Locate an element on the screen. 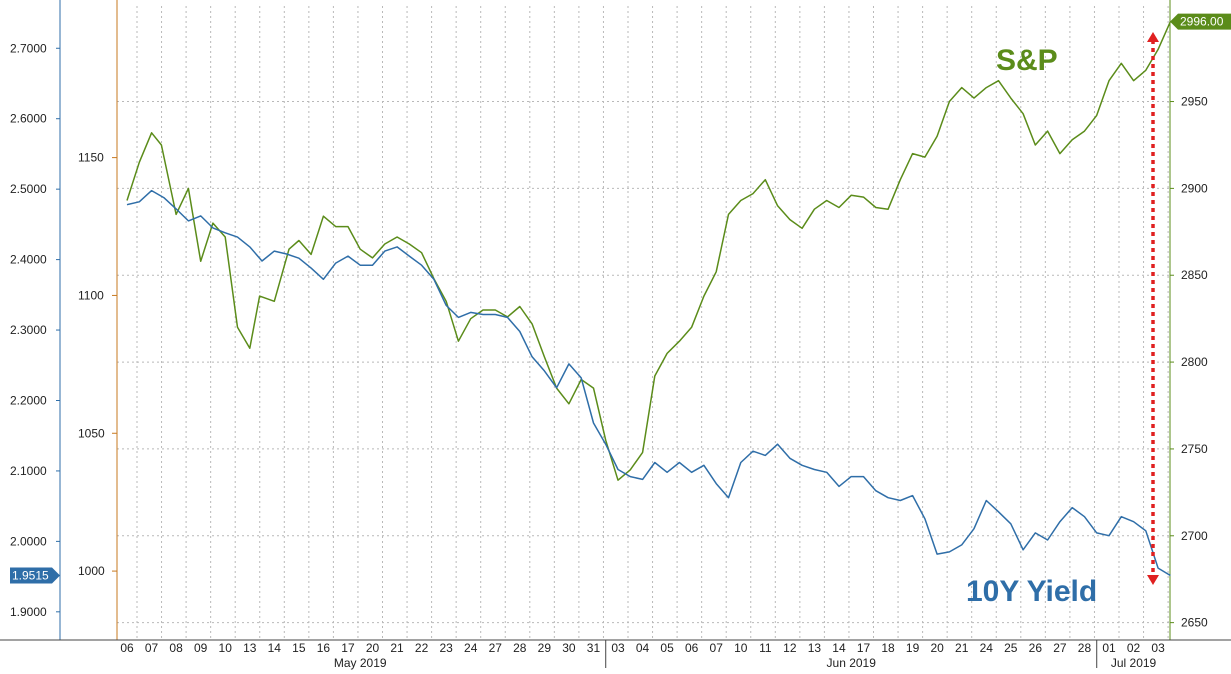 Image resolution: width=1231 pixels, height=674 pixels. yield-axis-tick-label: 2.4000 is located at coordinates (28, 260).